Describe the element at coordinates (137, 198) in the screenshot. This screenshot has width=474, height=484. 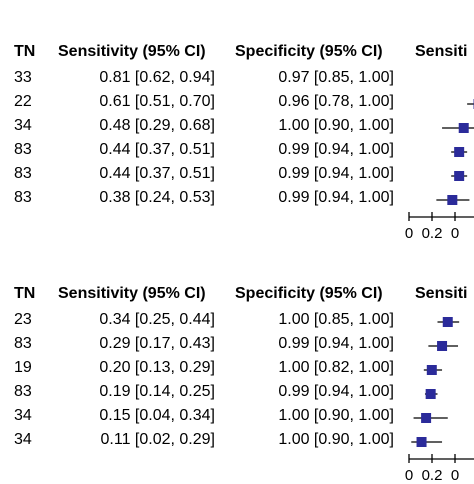
I see `sensitivity-value: 0.38 [0.24, 0.53]` at that location.